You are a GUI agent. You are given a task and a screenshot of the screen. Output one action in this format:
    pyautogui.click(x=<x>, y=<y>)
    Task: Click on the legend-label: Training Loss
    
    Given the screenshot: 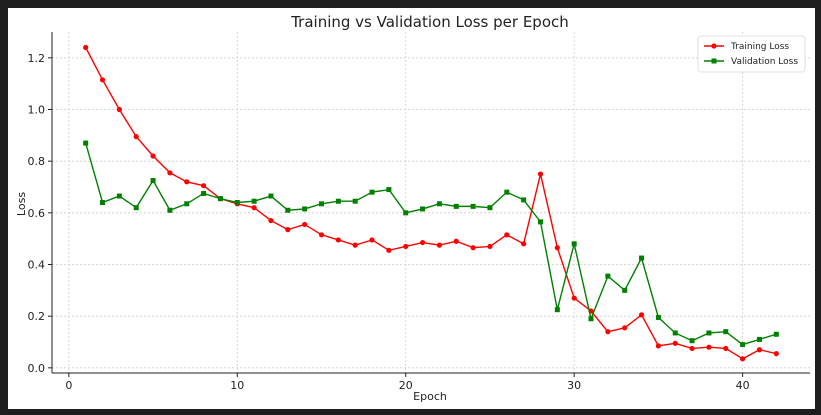 What is the action you would take?
    pyautogui.click(x=759, y=47)
    